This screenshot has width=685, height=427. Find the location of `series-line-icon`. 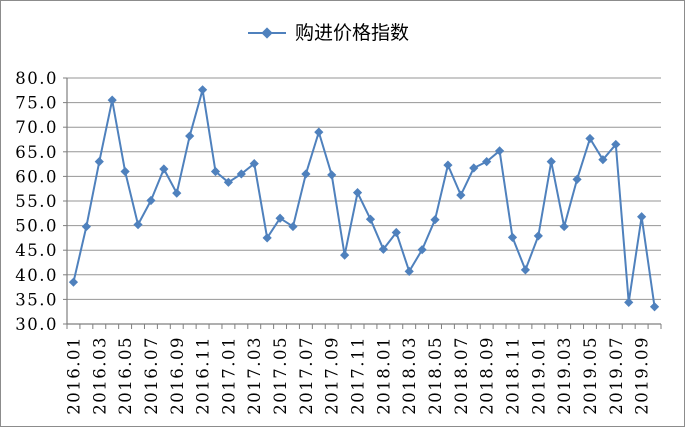

series-line-icon is located at coordinates (266, 33).